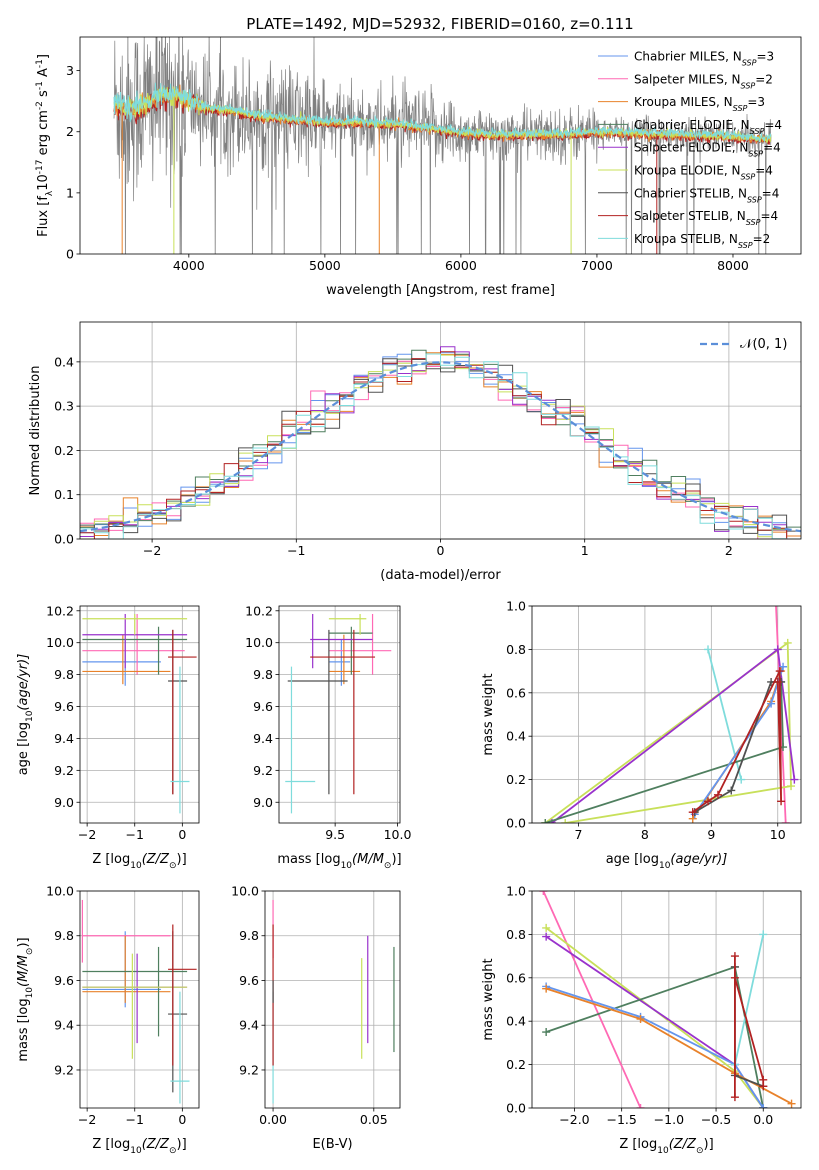 This screenshot has width=819, height=1170. I want to click on histogram-chabrier-stelib, so click(440, 446).